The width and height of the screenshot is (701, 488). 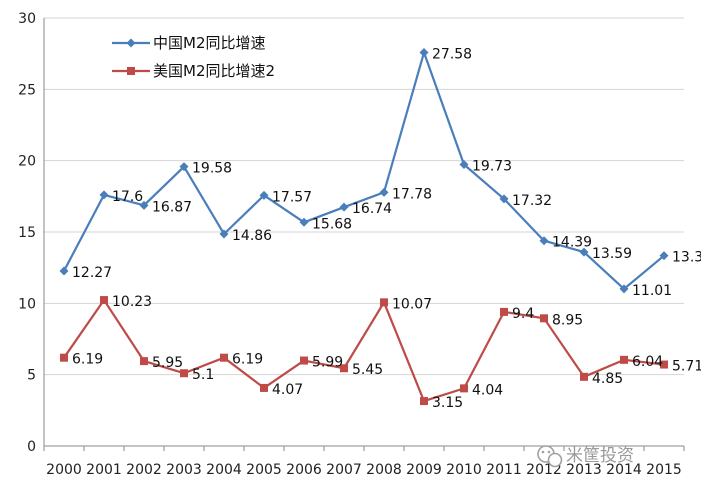 I want to click on y-tick-label: 25, so click(x=27, y=90).